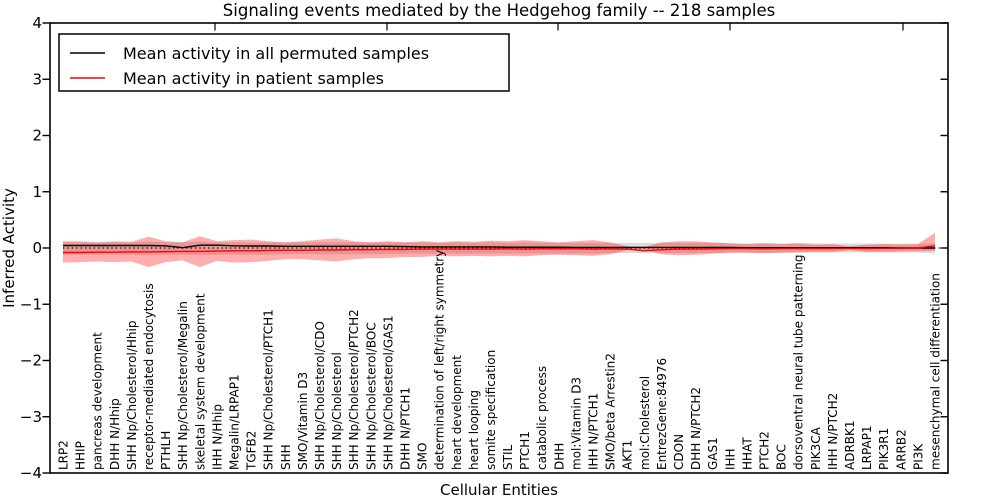 The height and width of the screenshot is (500, 1000). What do you see at coordinates (662, 414) in the screenshot?
I see `x-category-label: EntrezGene:84976` at bounding box center [662, 414].